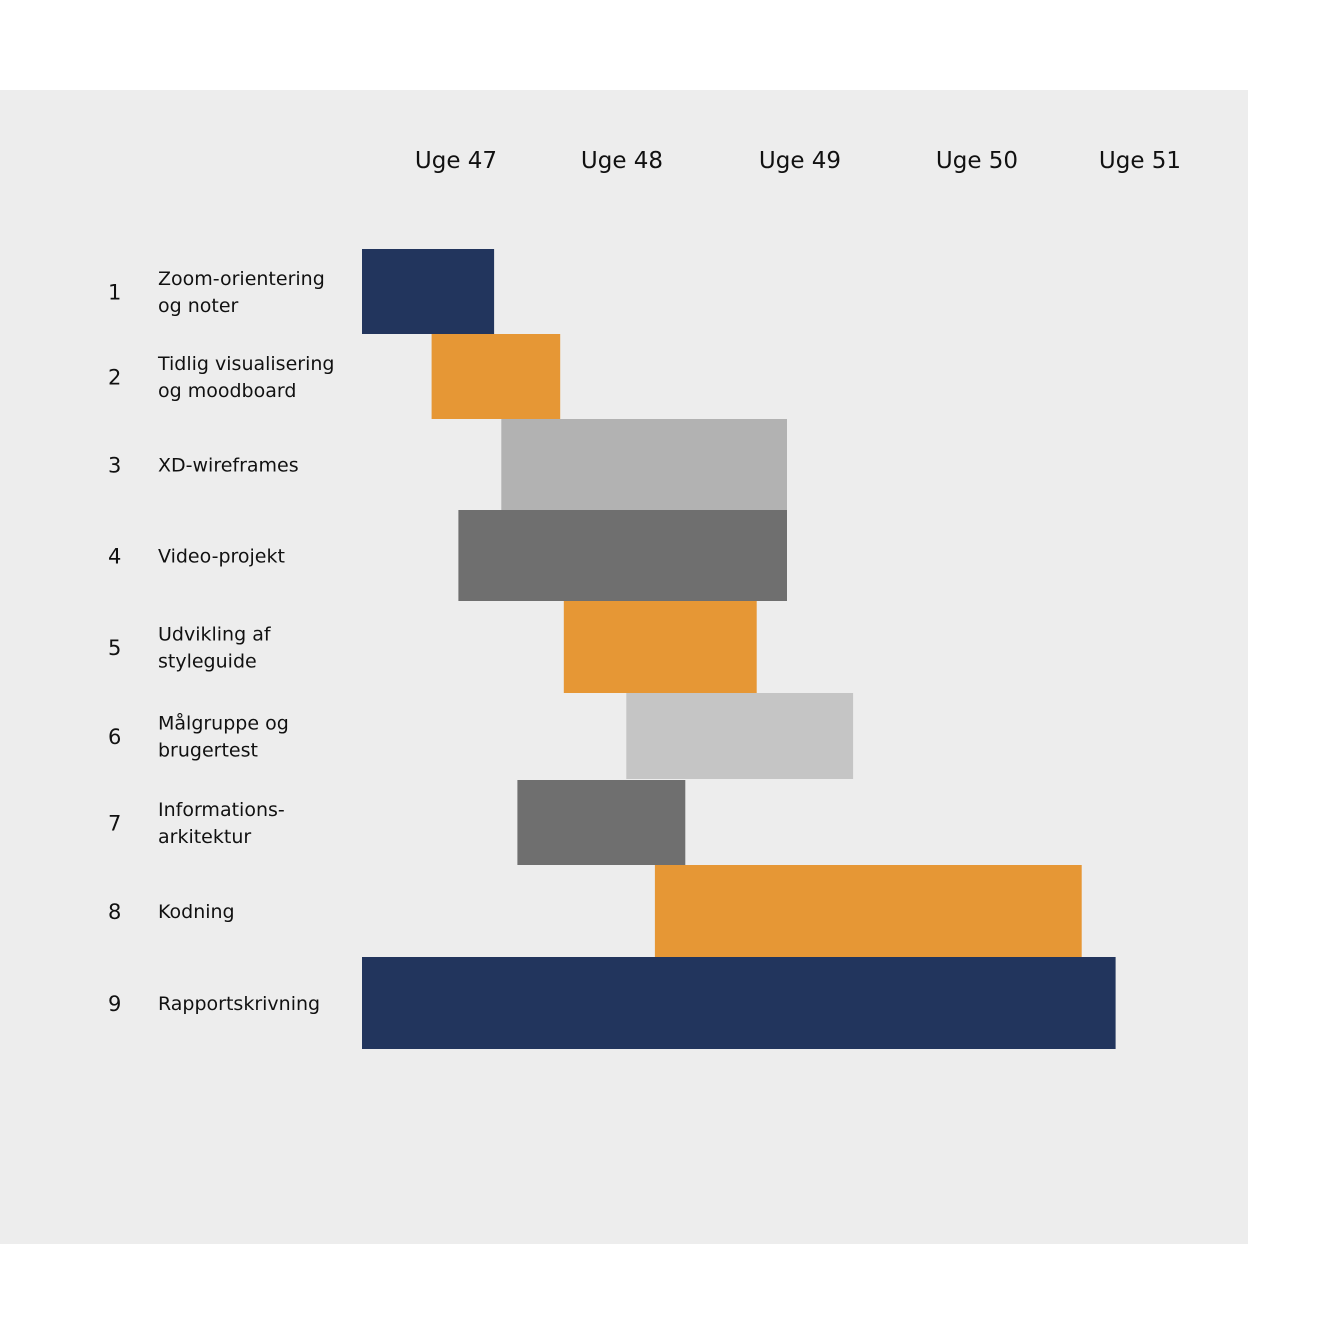 This screenshot has height=1338, width=1338. I want to click on task-number-3: 3, so click(114, 466).